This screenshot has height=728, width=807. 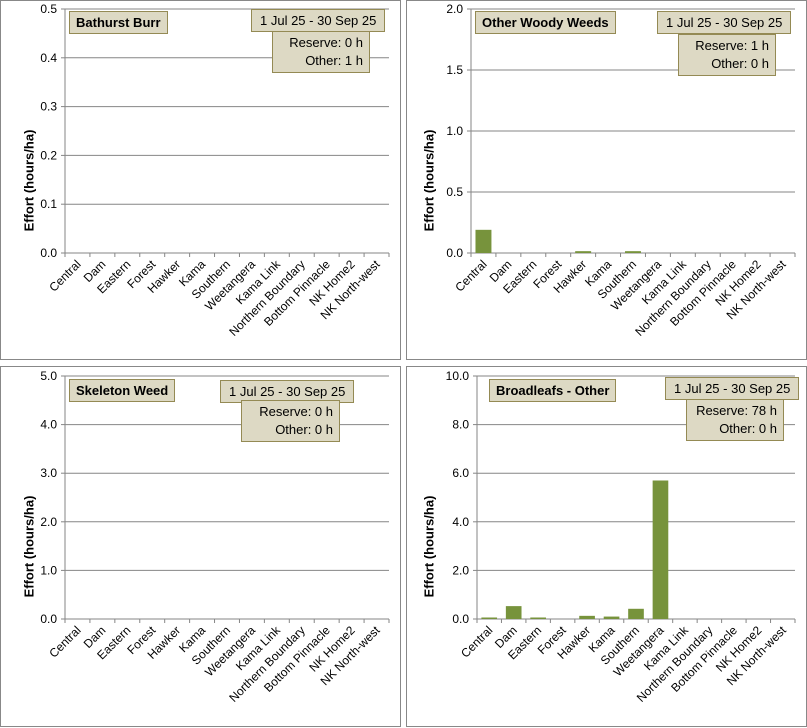 I want to click on y-tick-label: 8.0, so click(x=460, y=425).